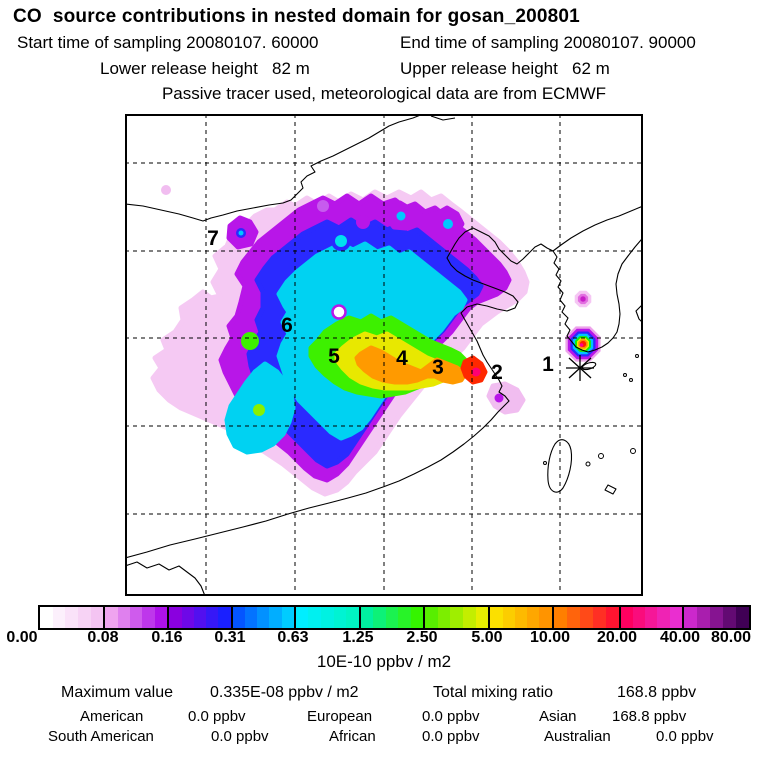 This screenshot has height=768, width=768. What do you see at coordinates (101, 736) in the screenshot?
I see `region-south-american-label: South American` at bounding box center [101, 736].